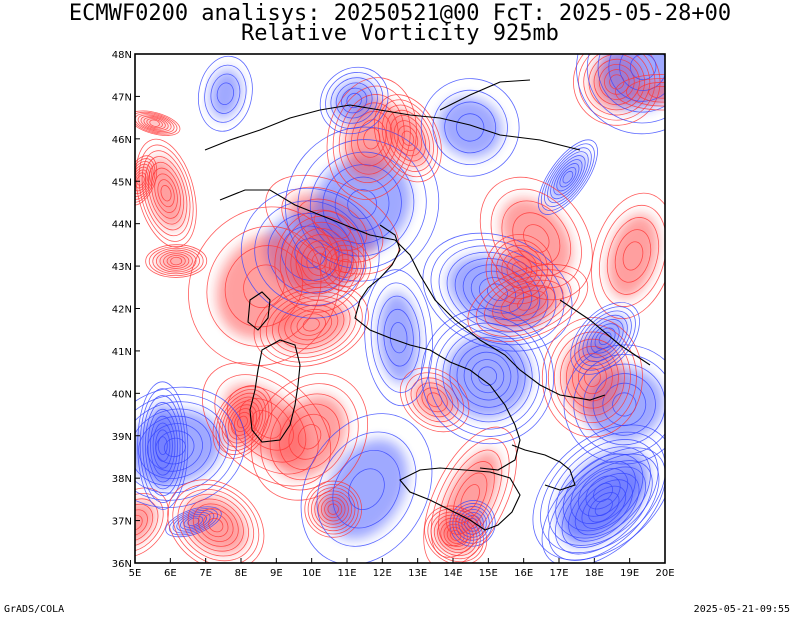  Describe the element at coordinates (122, 479) in the screenshot. I see `lat-label: 38N` at that location.